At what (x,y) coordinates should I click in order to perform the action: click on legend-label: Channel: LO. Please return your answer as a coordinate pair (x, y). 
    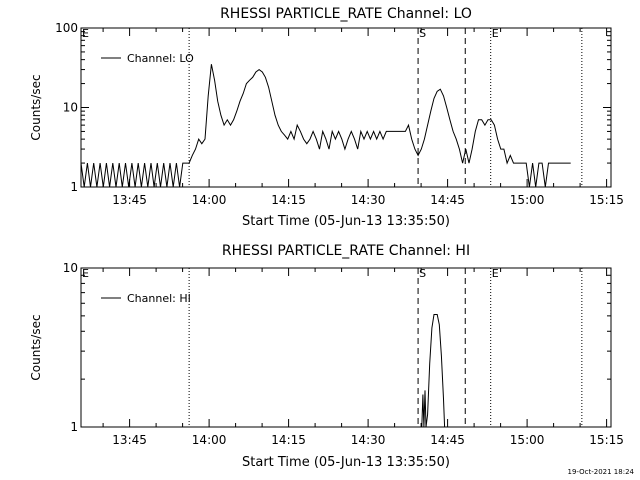
    Looking at the image, I should click on (160, 58).